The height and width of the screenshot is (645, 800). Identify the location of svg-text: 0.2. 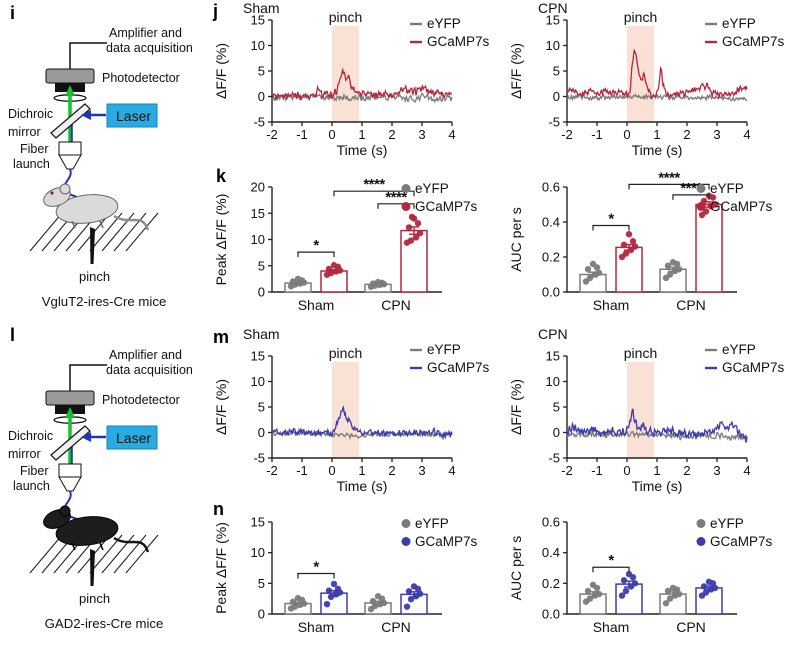
(551, 583).